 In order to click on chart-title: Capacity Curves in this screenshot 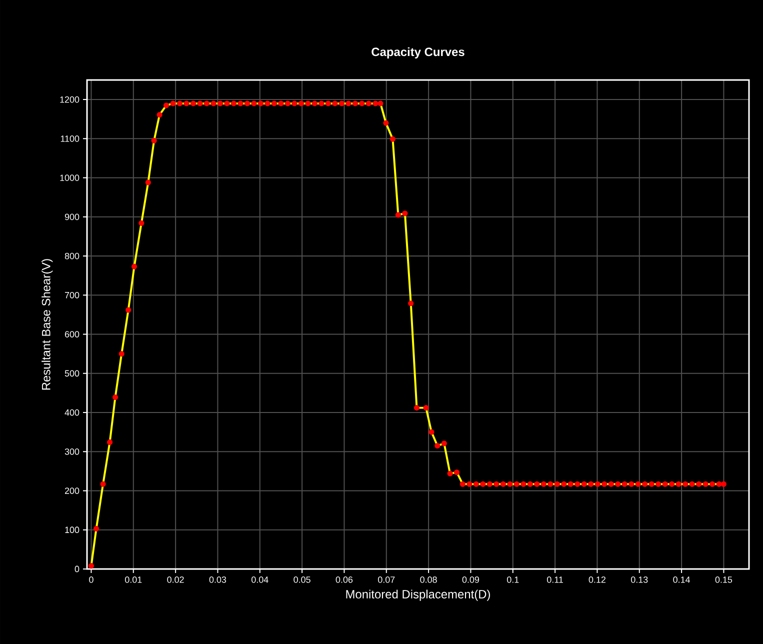, I will do `click(418, 52)`.